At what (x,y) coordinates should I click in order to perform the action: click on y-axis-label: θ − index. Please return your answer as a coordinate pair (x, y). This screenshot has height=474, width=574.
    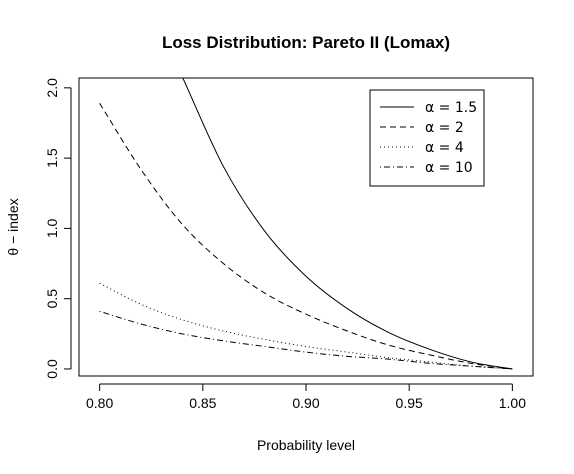
    Looking at the image, I should click on (13, 226).